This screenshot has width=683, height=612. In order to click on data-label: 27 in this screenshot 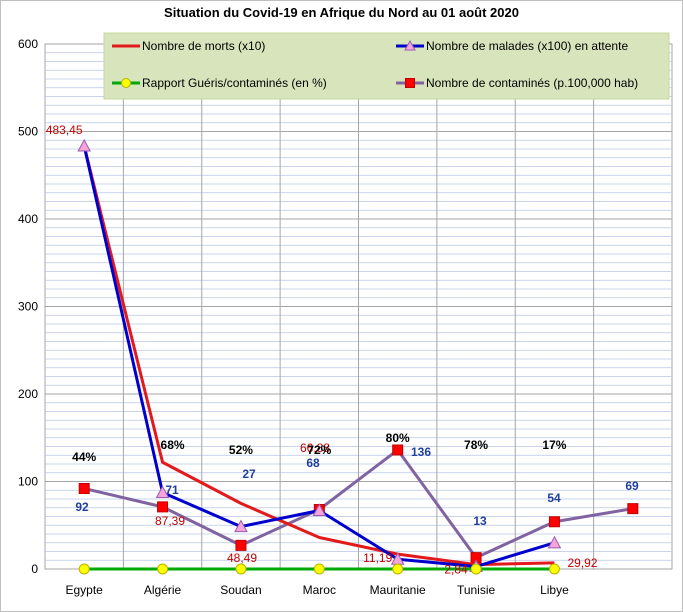, I will do `click(249, 474)`.